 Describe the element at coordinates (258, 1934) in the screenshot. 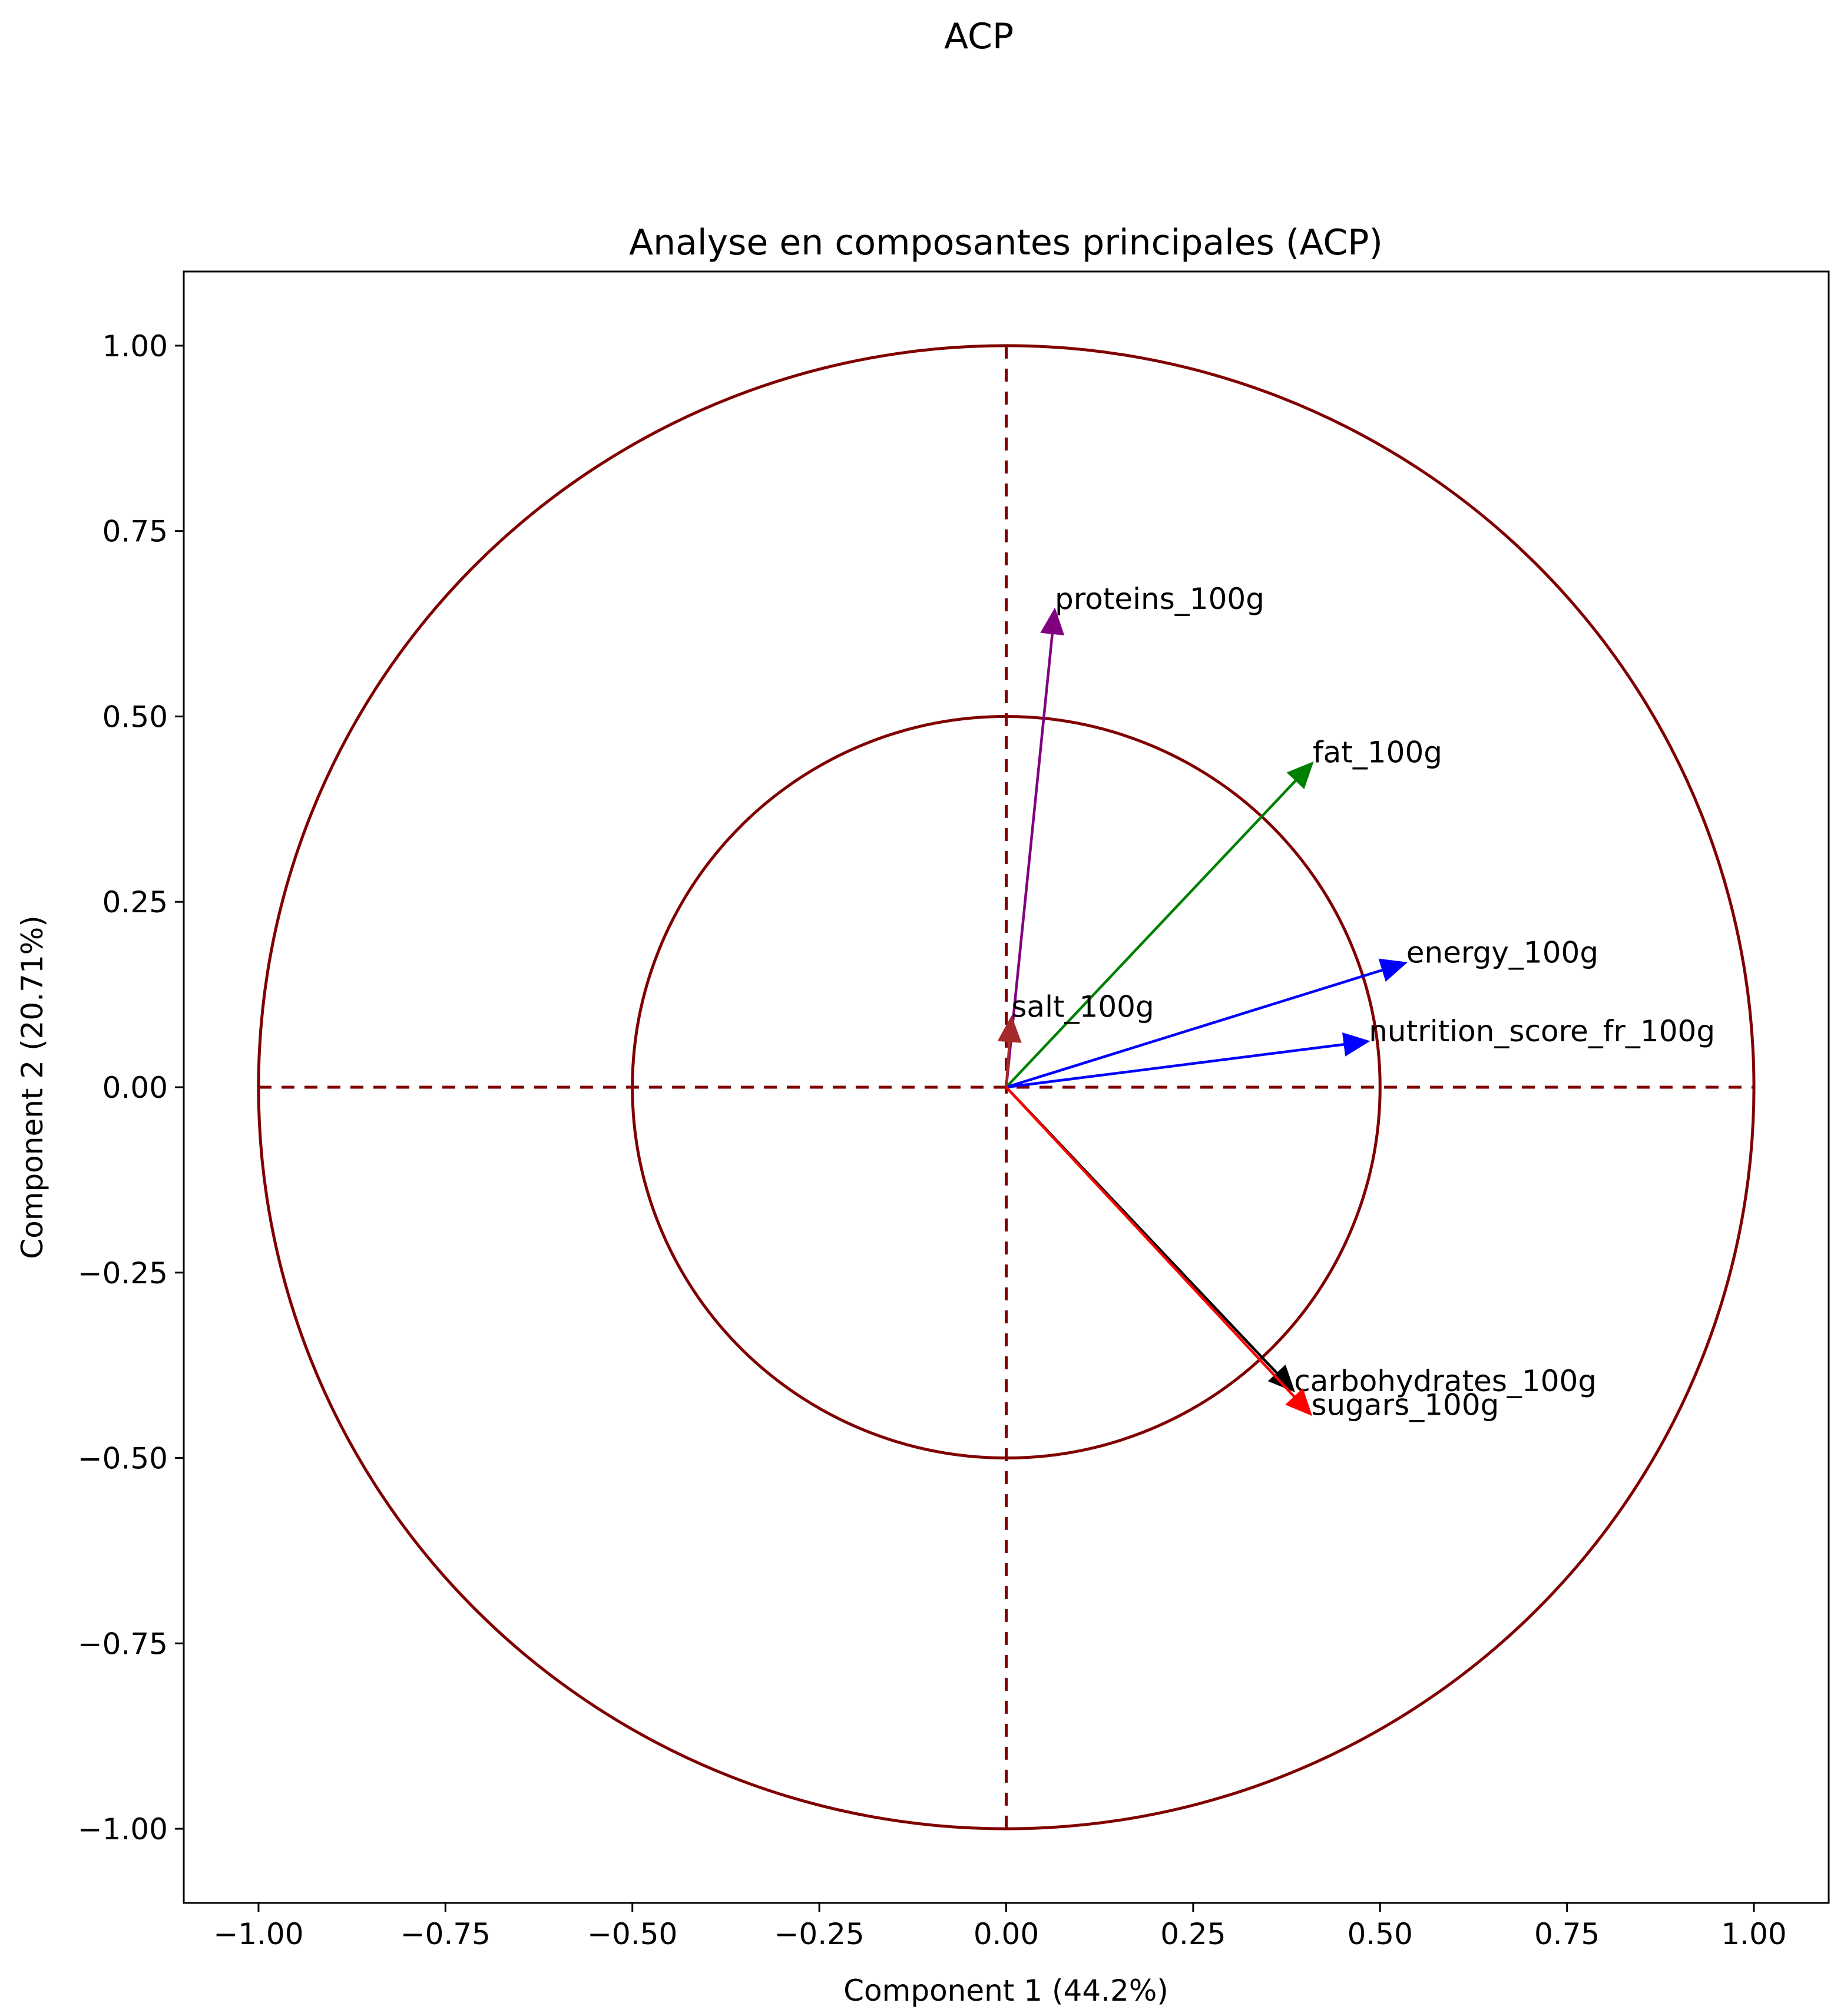

I see `x-tick-label: −1.00` at that location.